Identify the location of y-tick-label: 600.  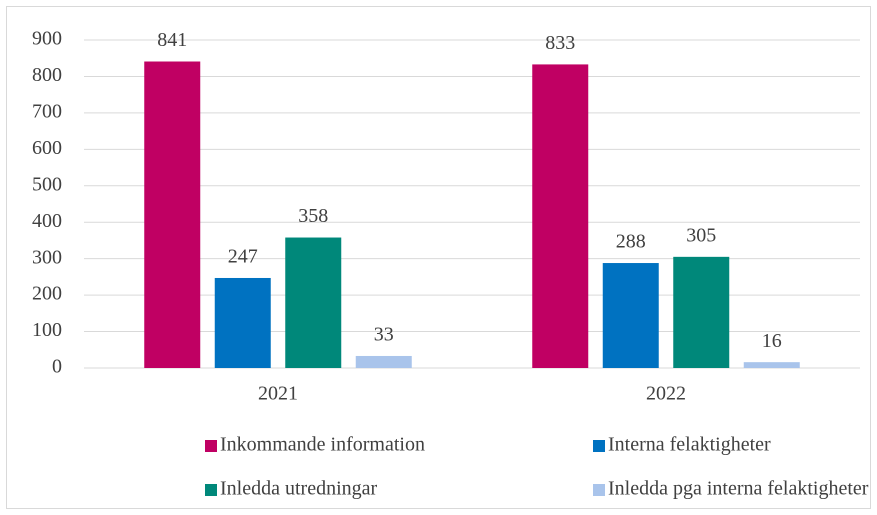
(47, 148).